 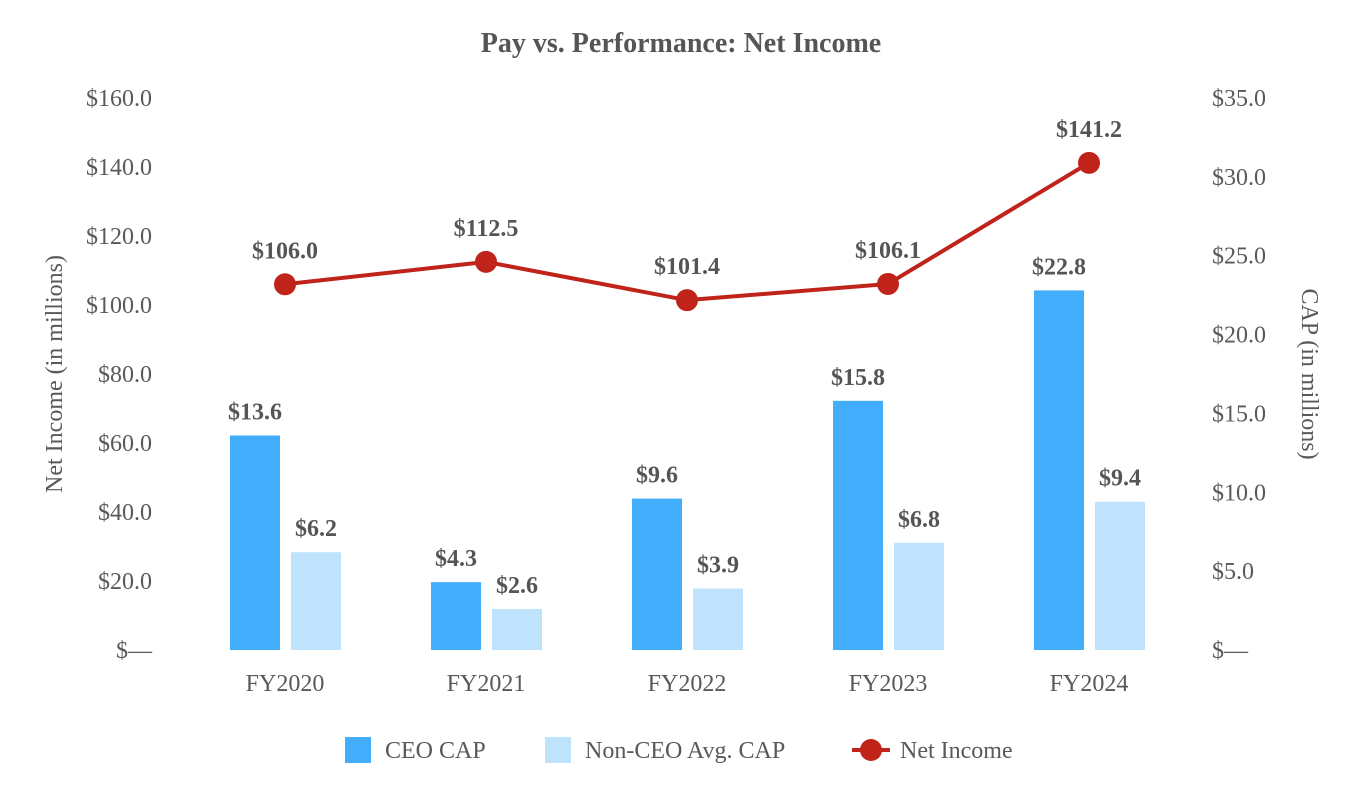 I want to click on y-right-tick-label: $—, so click(x=1230, y=651).